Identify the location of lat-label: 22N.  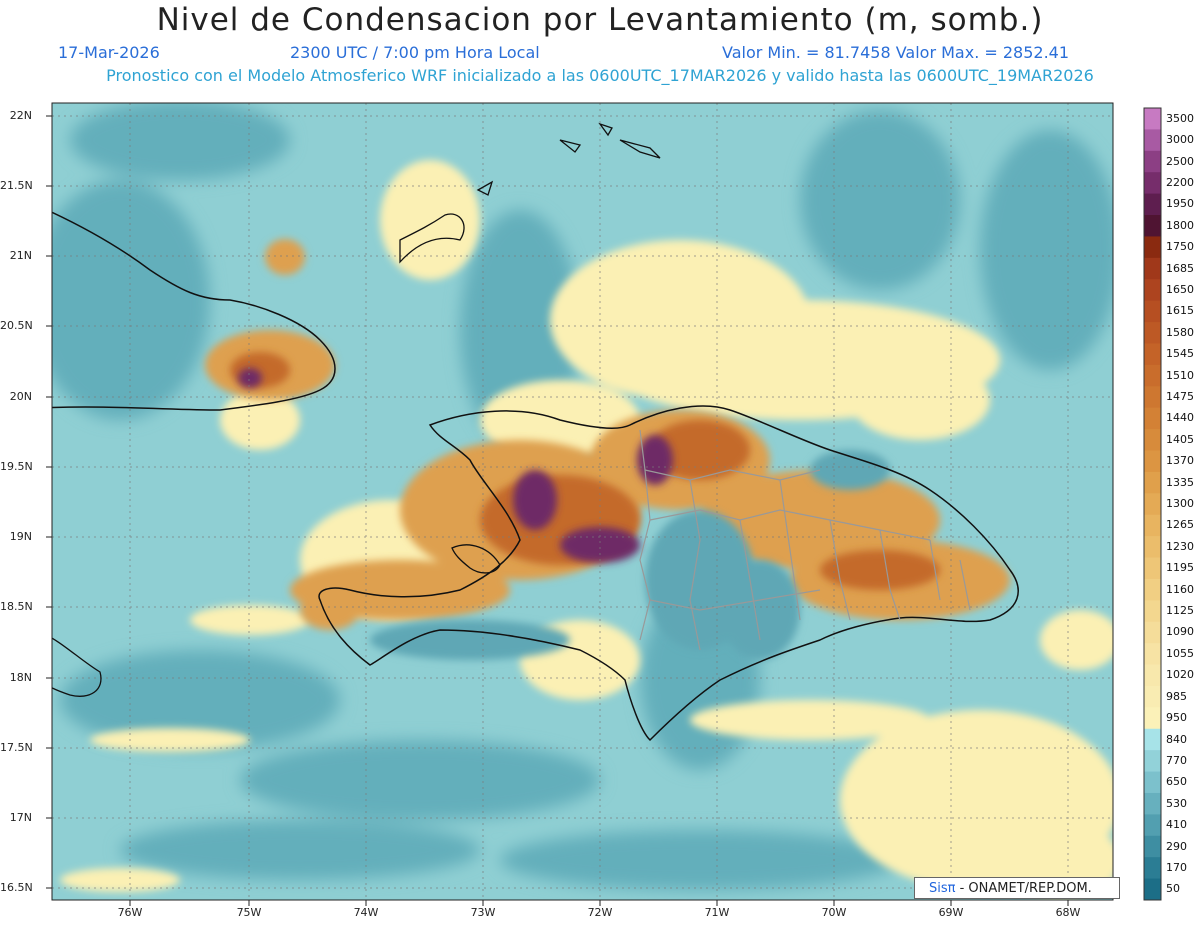
(20, 115).